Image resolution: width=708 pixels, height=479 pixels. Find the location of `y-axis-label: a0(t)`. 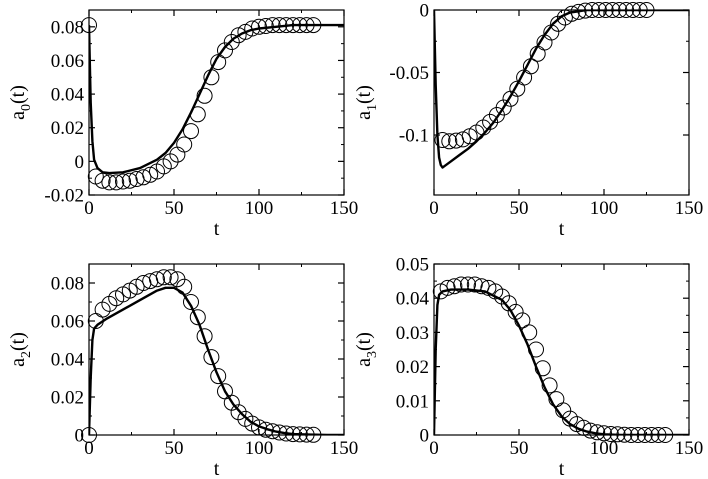

y-axis-label: a0(t) is located at coordinates (20, 102).